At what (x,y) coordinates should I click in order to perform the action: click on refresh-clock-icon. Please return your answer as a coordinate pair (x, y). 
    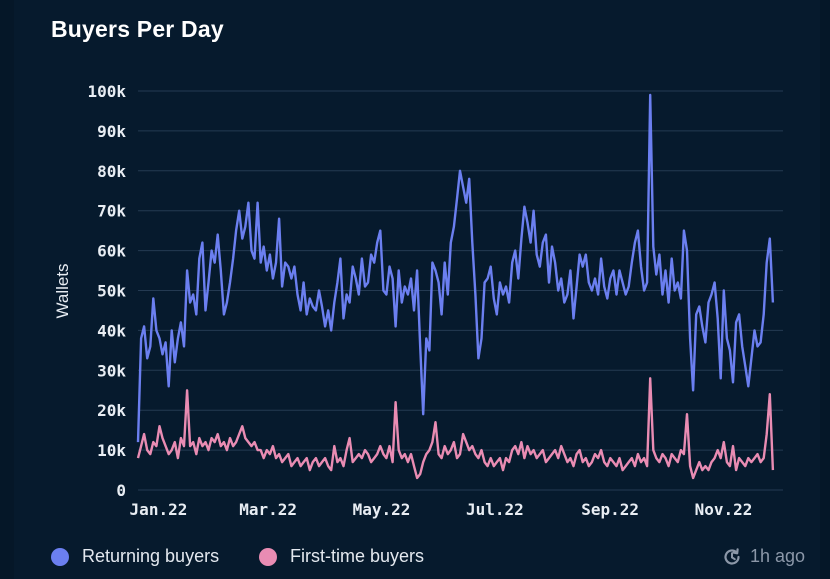
    Looking at the image, I should click on (732, 556).